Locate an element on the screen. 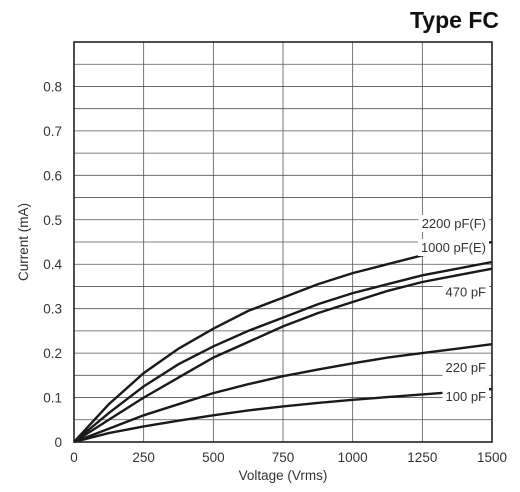  y-tick-label: 0.6 is located at coordinates (52, 175).